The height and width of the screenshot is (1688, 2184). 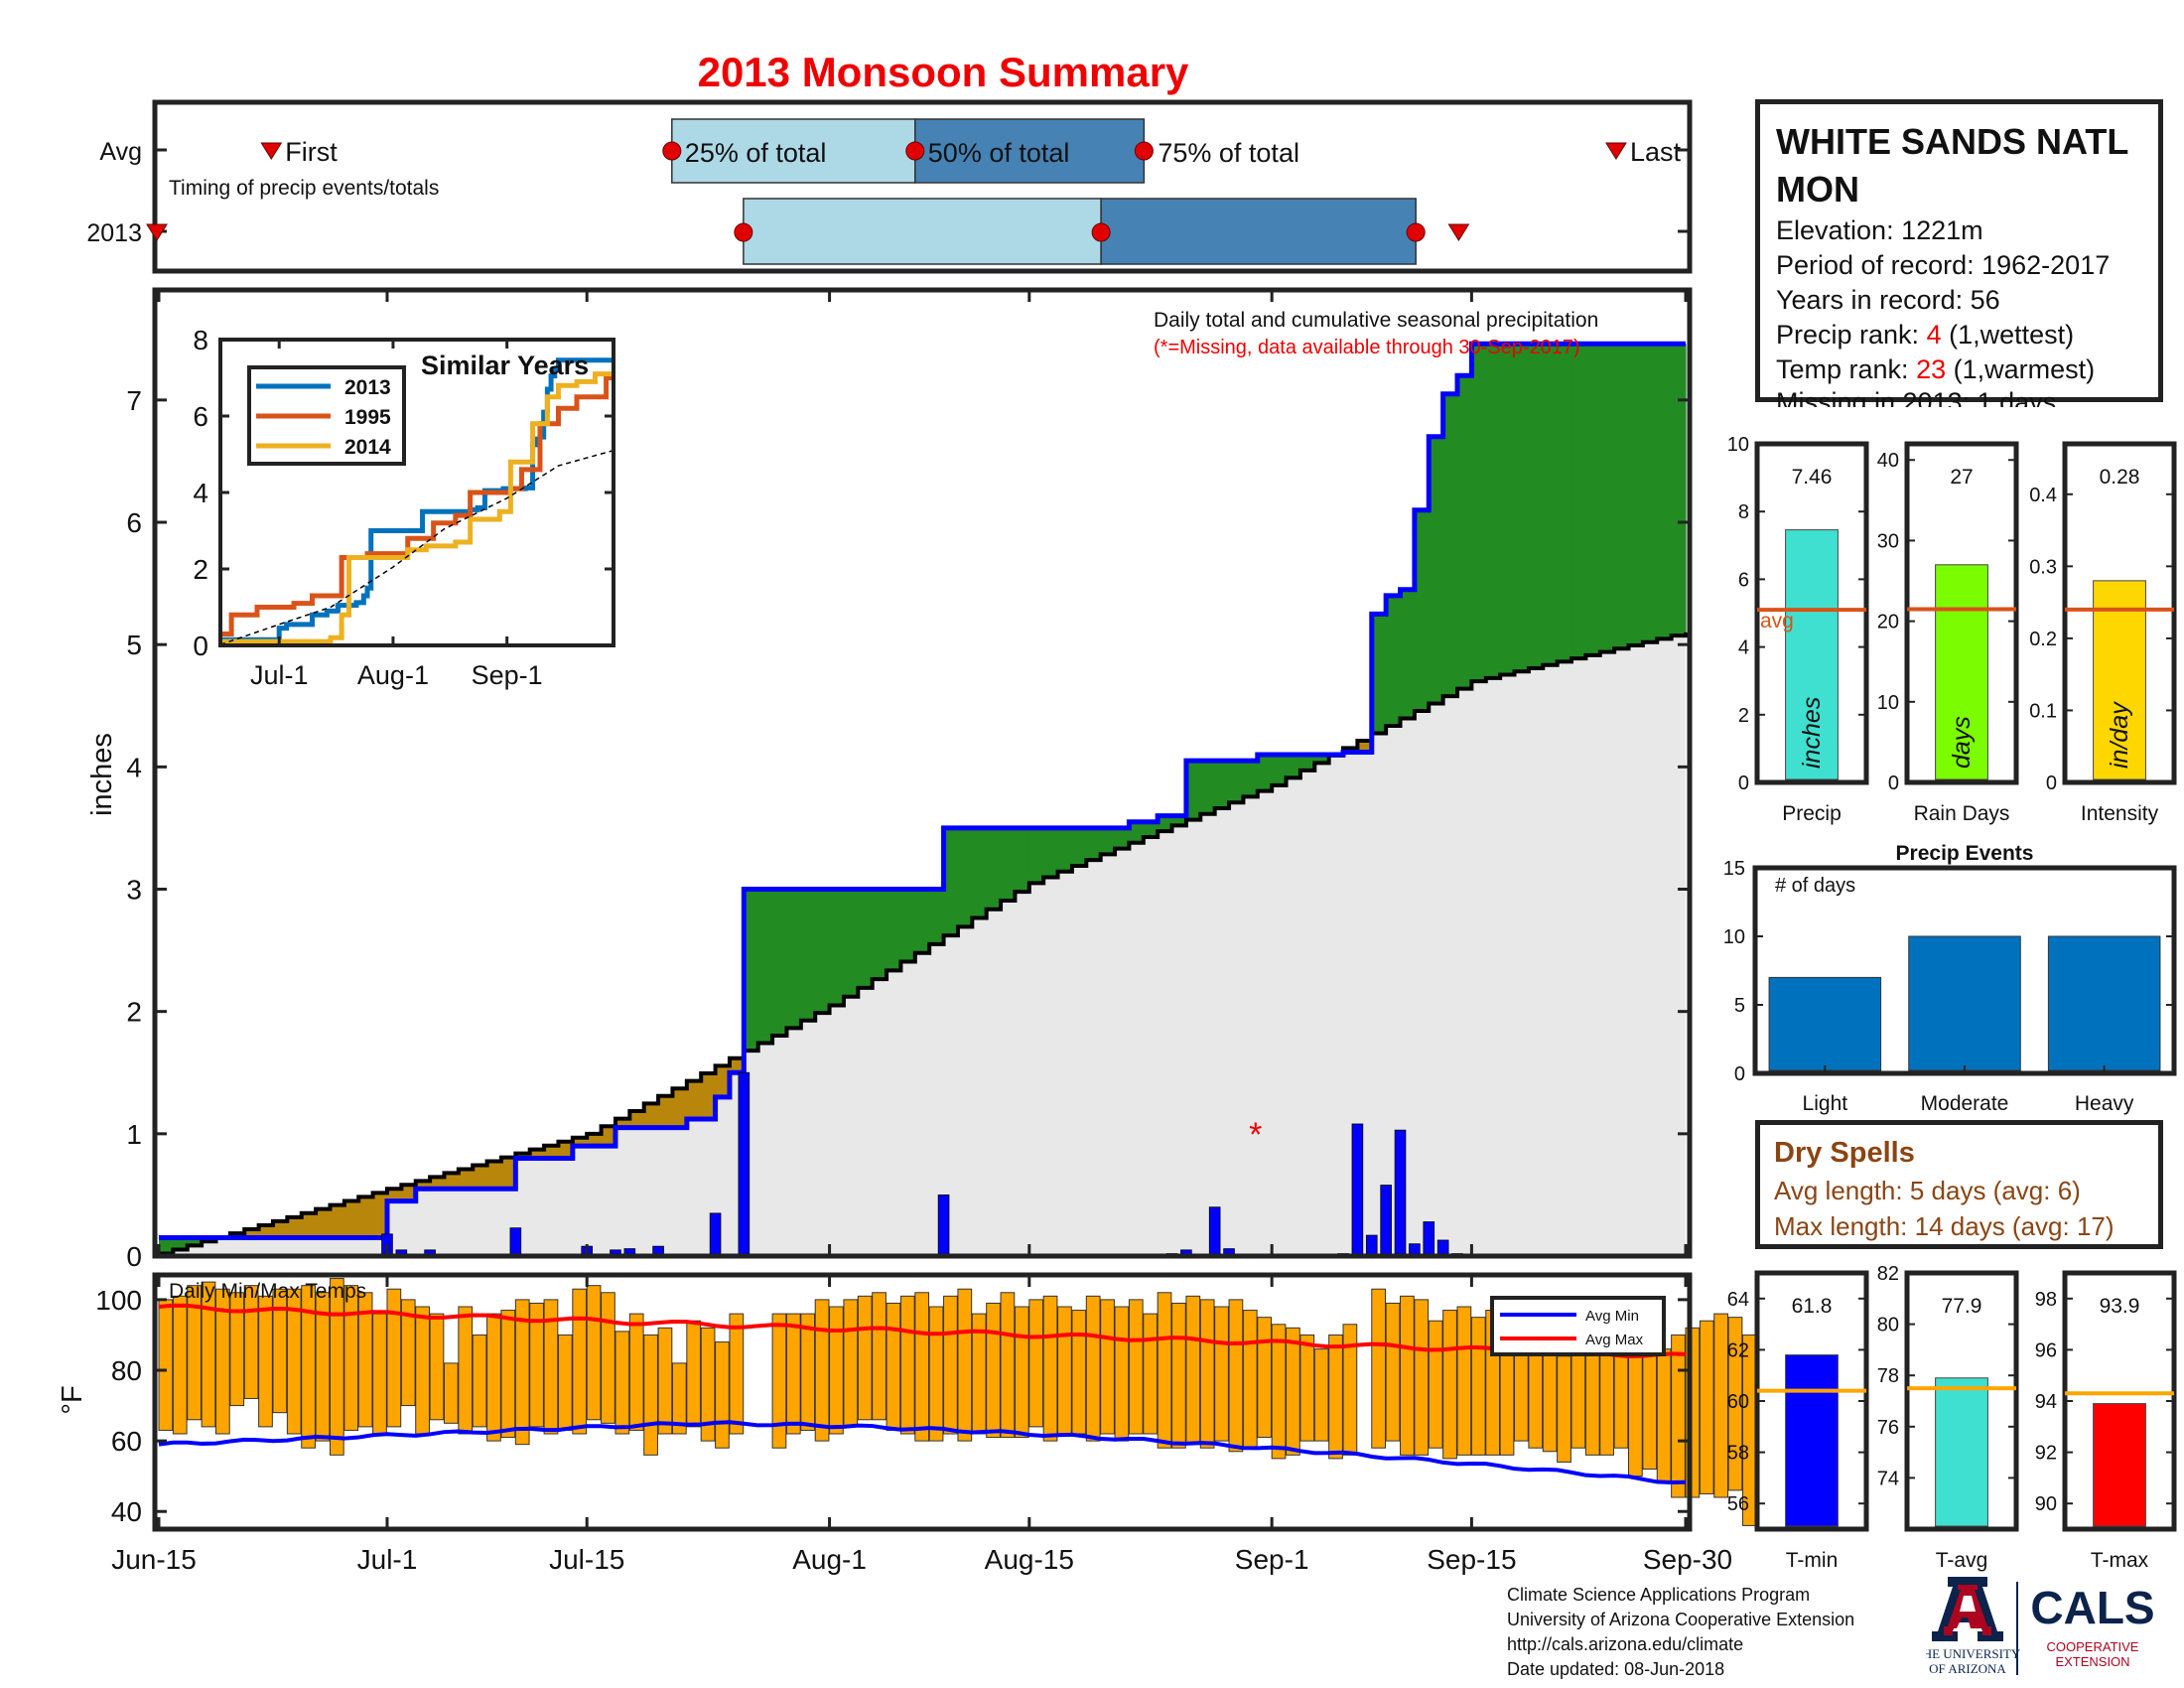 What do you see at coordinates (1743, 512) in the screenshot?
I see `stat-y-tick-label: 8` at bounding box center [1743, 512].